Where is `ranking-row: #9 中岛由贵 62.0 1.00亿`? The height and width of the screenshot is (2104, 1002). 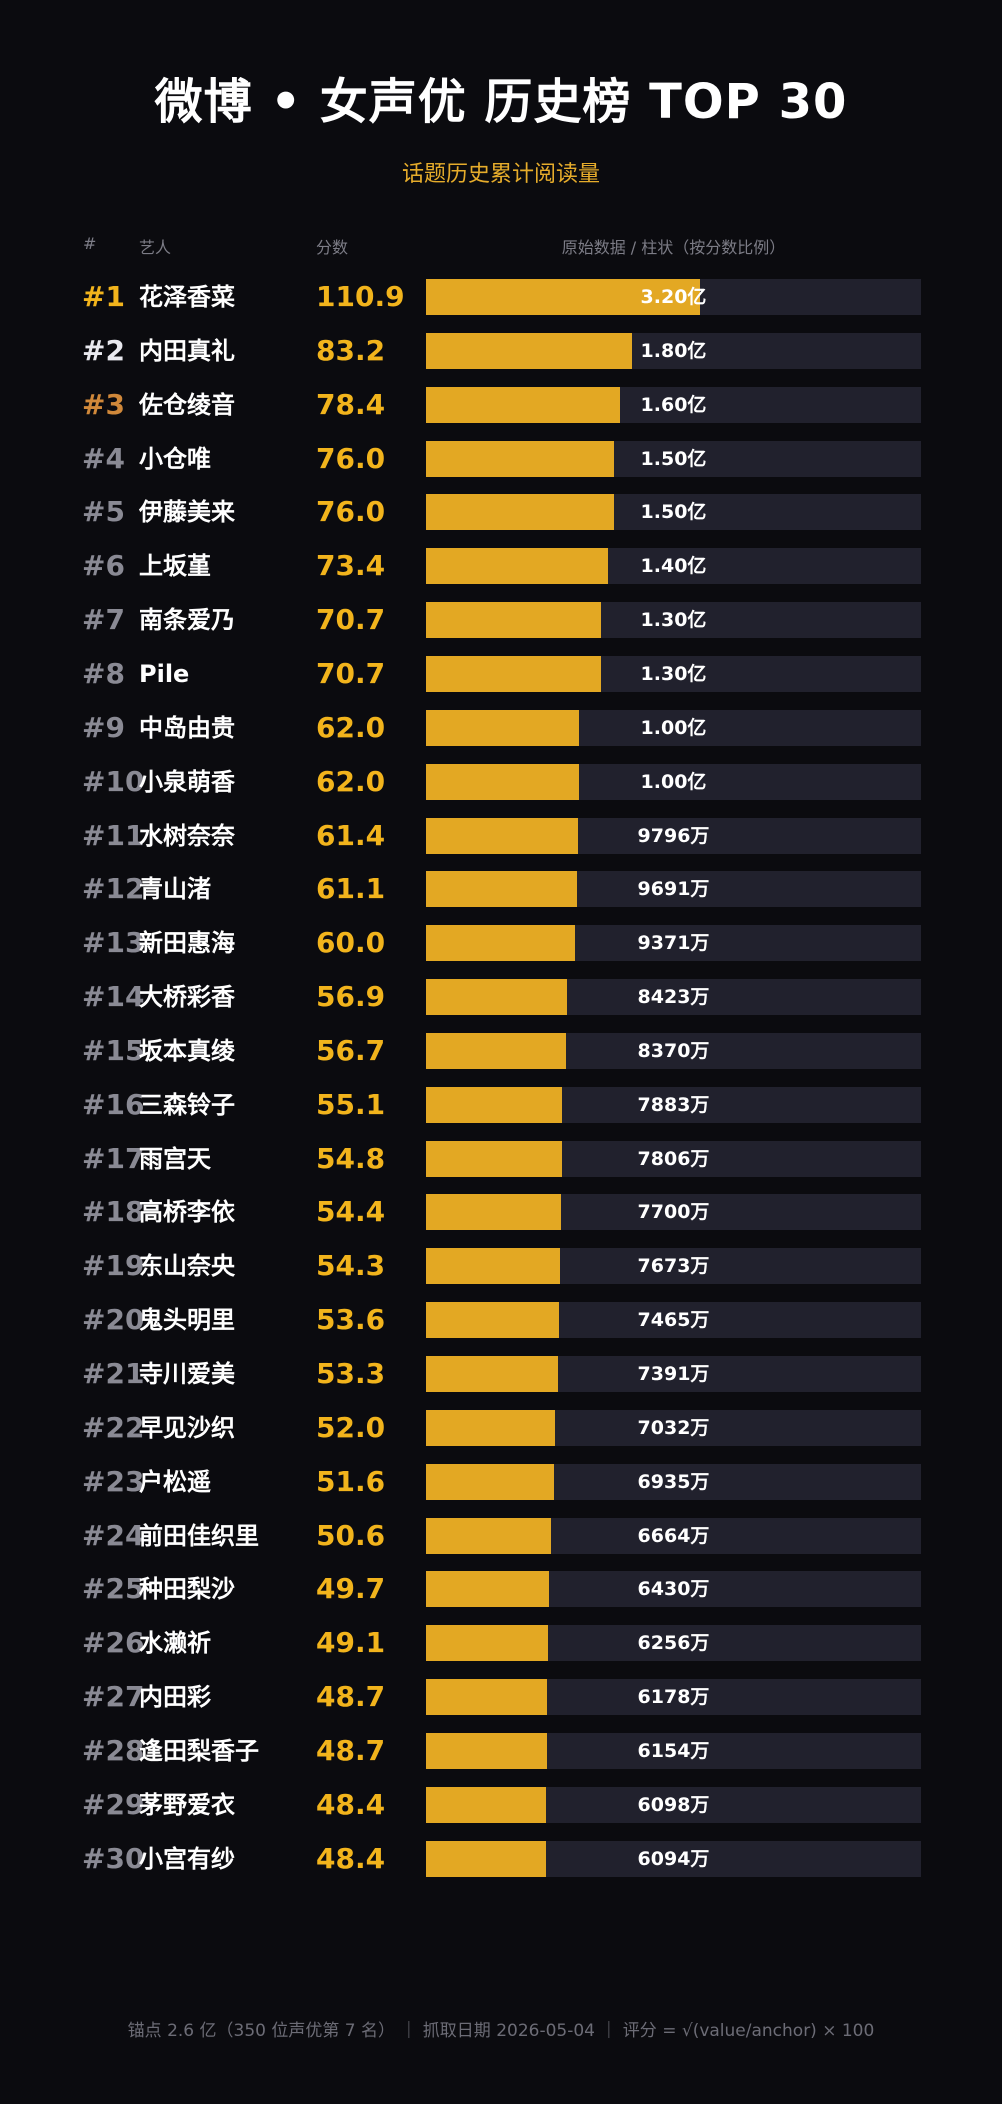
ranking-row: #9 中岛由贵 62.0 1.00亿 is located at coordinates (501, 728).